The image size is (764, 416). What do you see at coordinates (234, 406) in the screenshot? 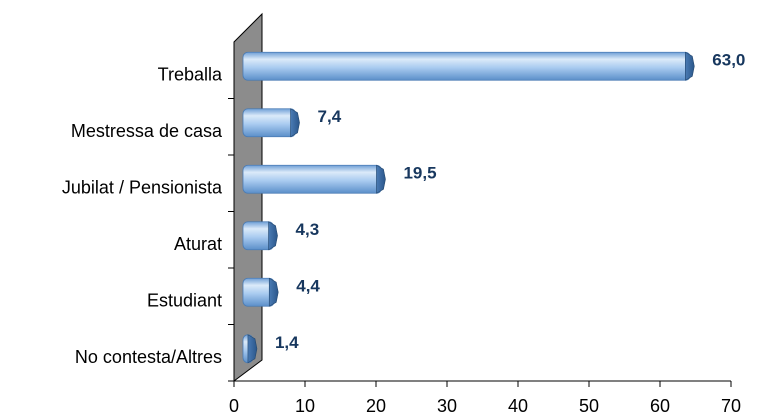
I see `x-tick-label: 0` at bounding box center [234, 406].